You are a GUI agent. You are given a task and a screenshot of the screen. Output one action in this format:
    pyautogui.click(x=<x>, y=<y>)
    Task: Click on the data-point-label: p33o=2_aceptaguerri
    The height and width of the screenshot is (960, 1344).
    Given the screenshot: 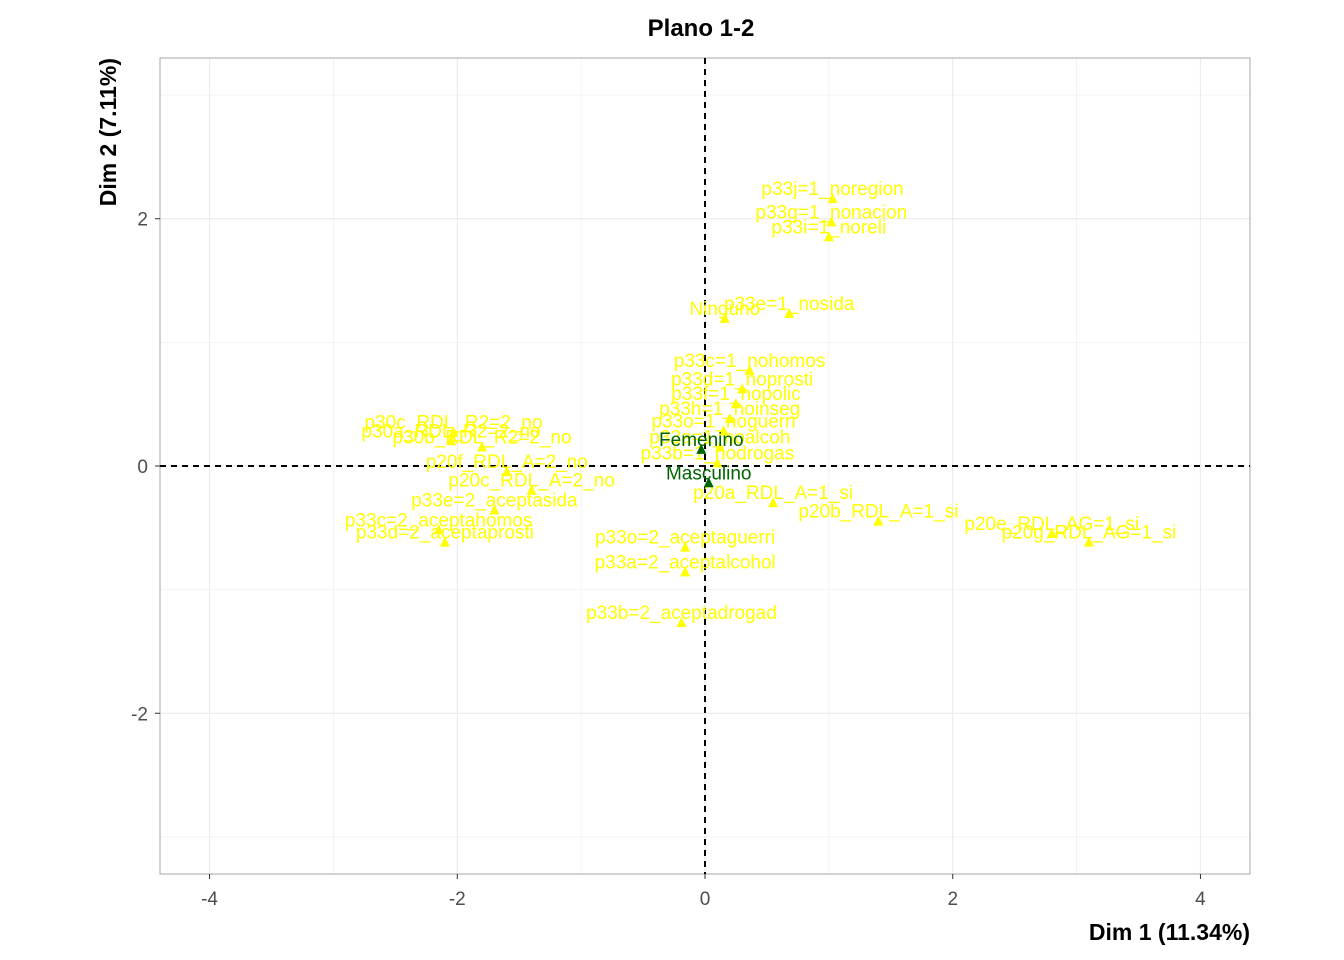 What is the action you would take?
    pyautogui.click(x=685, y=538)
    